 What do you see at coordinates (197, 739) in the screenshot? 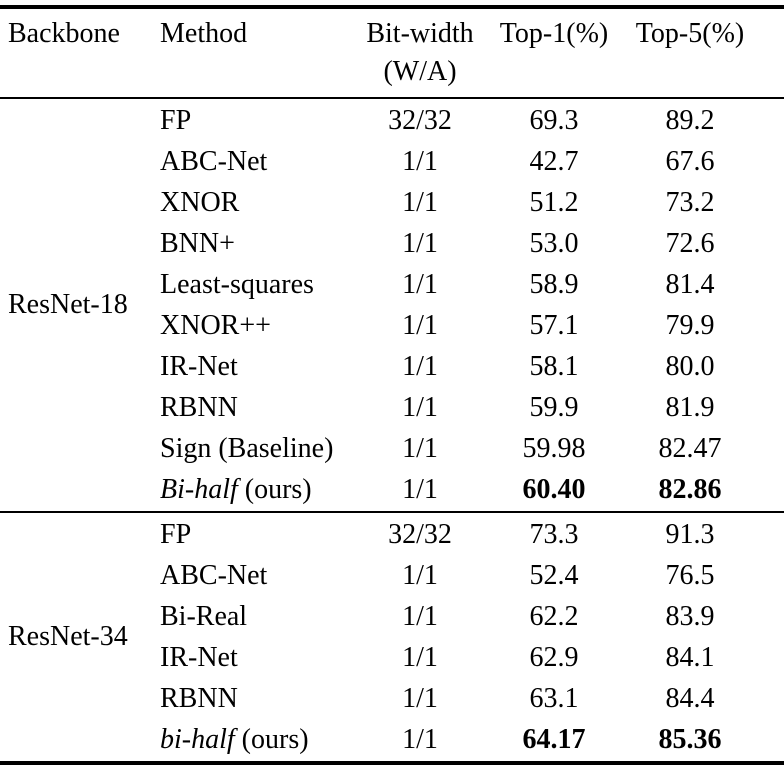
I see `method-name-italic: bi-half` at bounding box center [197, 739].